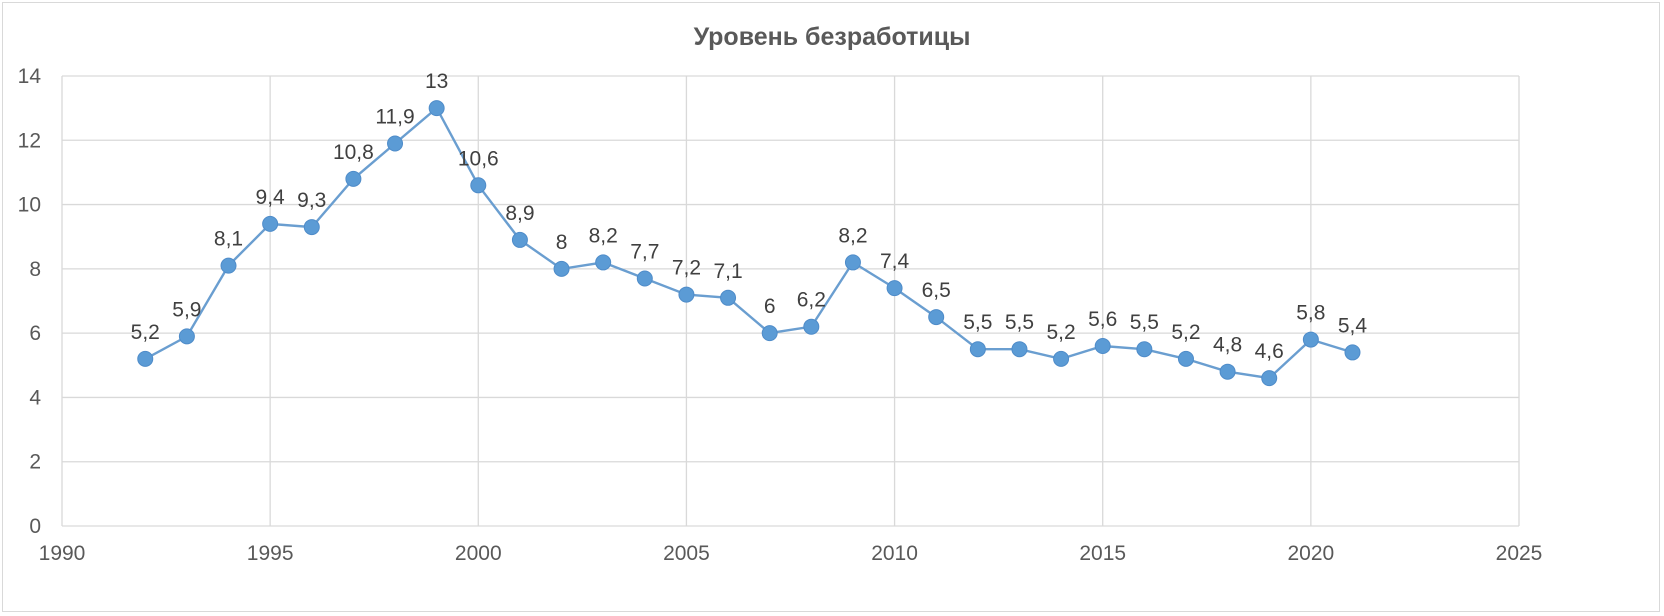  What do you see at coordinates (894, 553) in the screenshot?
I see `x-tick-label: 2010` at bounding box center [894, 553].